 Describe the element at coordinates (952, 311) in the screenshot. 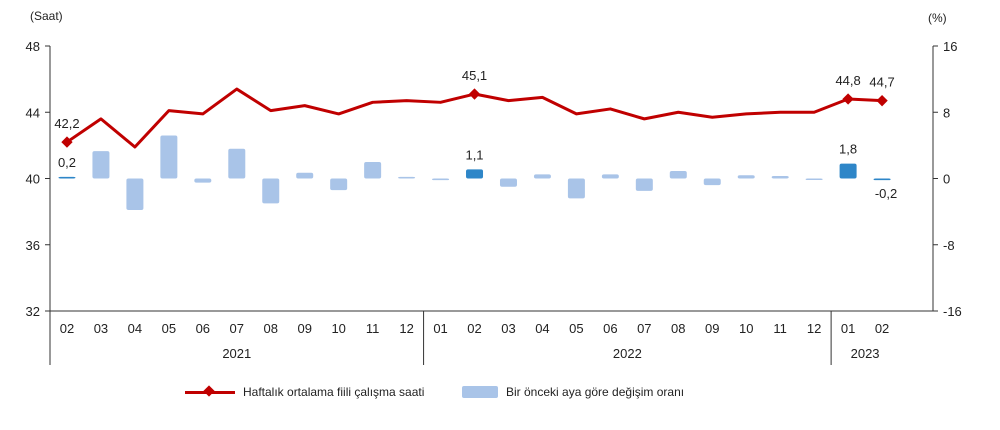

I see `right-tick-label: -16` at that location.